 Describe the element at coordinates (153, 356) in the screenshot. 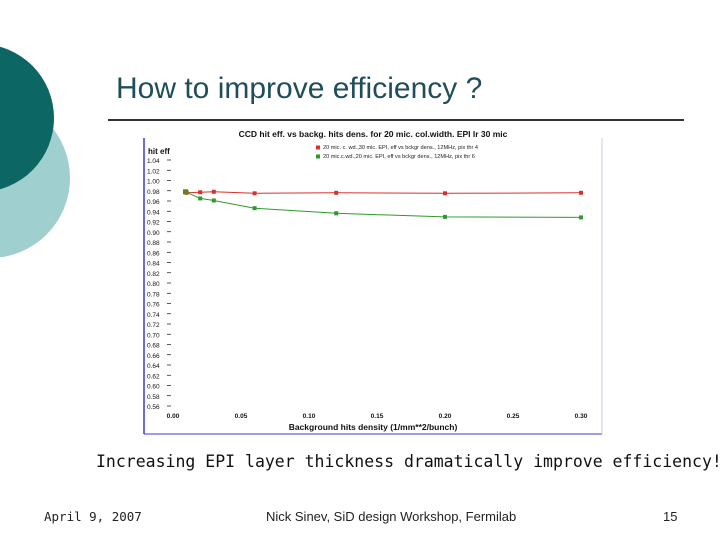

I see `y-tick-label: 0.66` at that location.